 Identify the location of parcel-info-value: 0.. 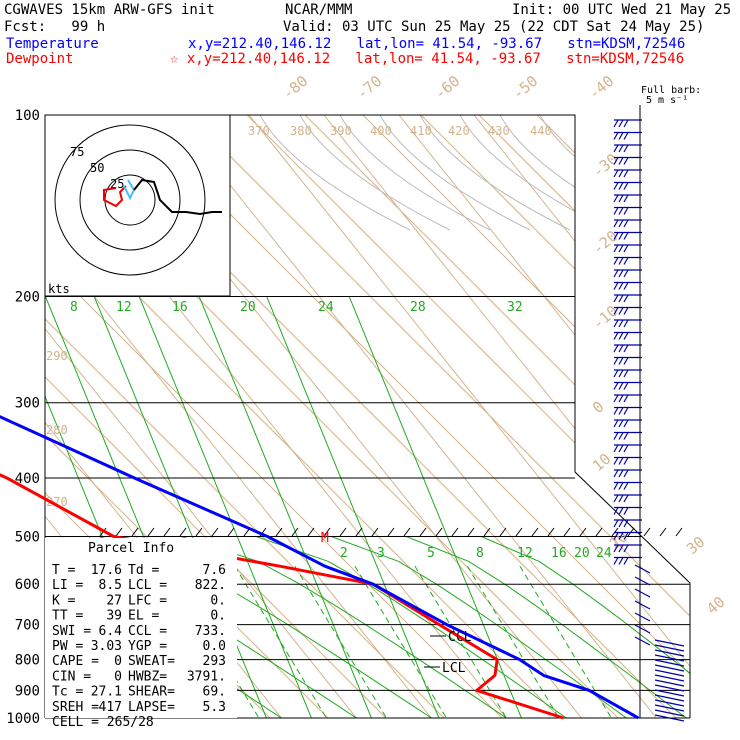
(218, 600).